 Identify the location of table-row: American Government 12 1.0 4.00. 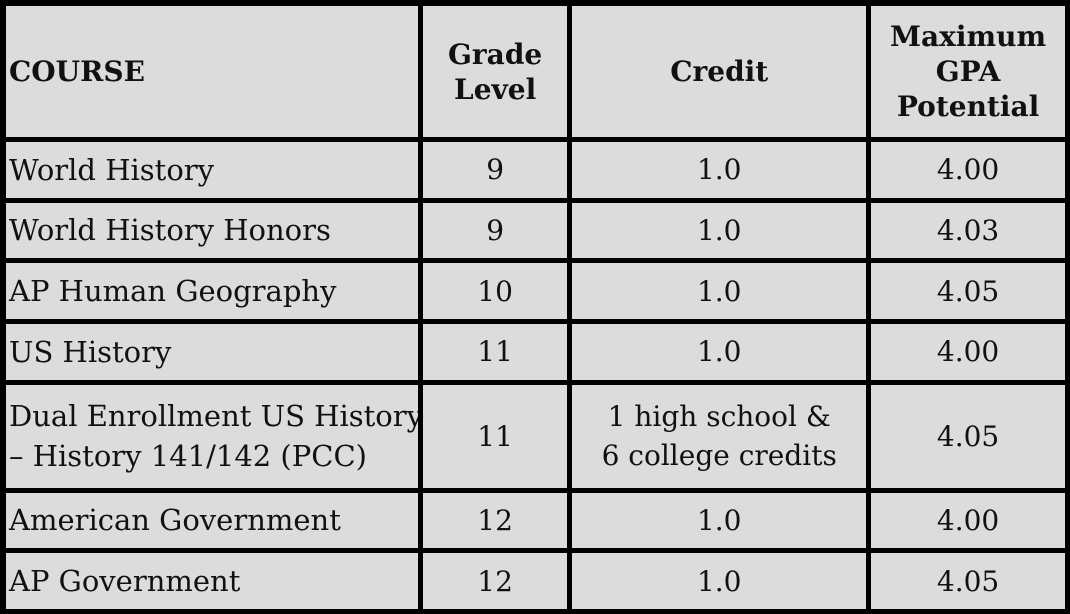
(535, 520).